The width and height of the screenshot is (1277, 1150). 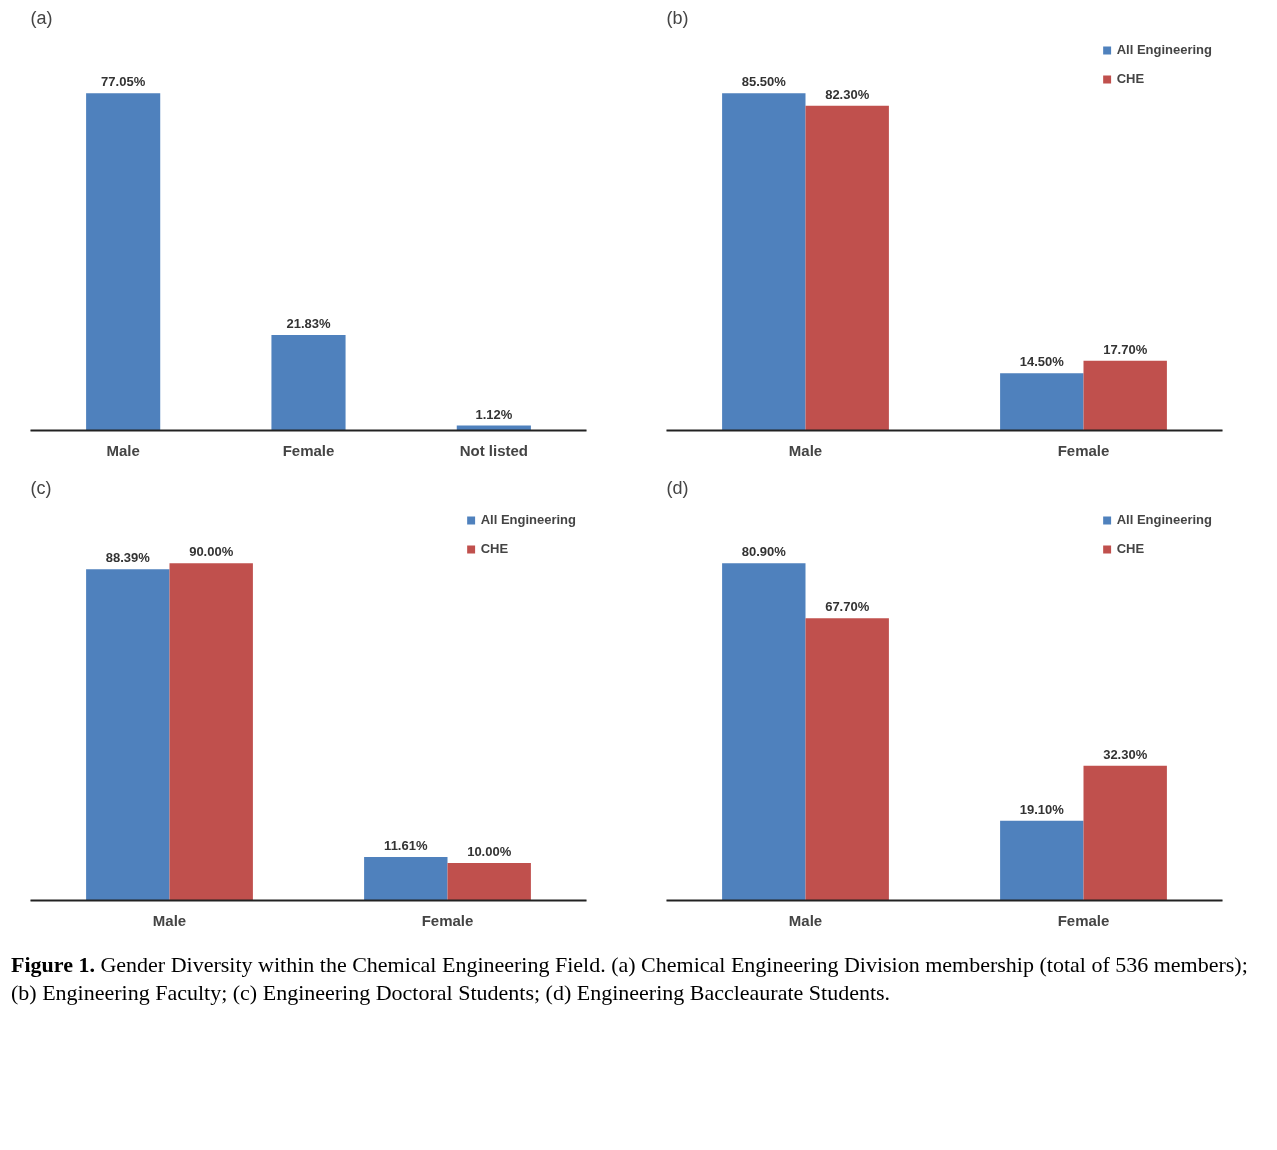 What do you see at coordinates (847, 94) in the screenshot?
I see `data-label: 82.30%` at bounding box center [847, 94].